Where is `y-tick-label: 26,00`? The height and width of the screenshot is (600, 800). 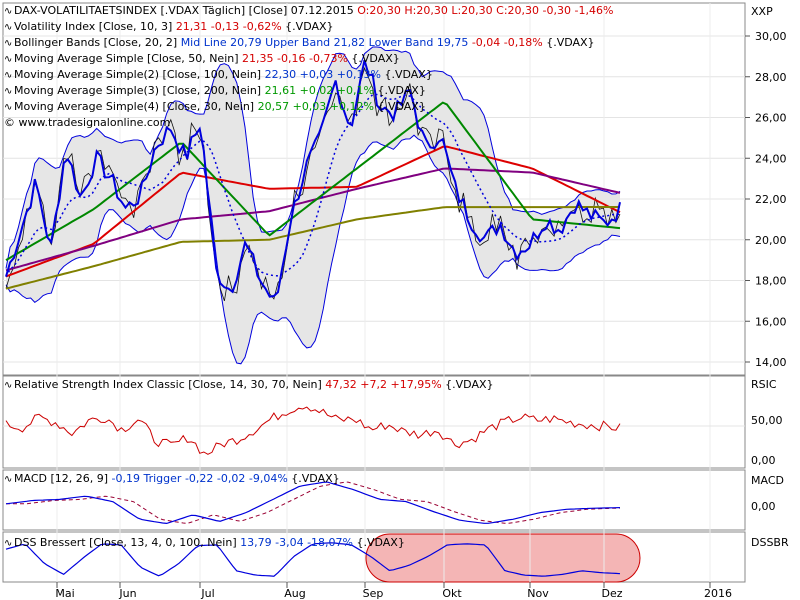
y-tick-label: 26,00 is located at coordinates (771, 118).